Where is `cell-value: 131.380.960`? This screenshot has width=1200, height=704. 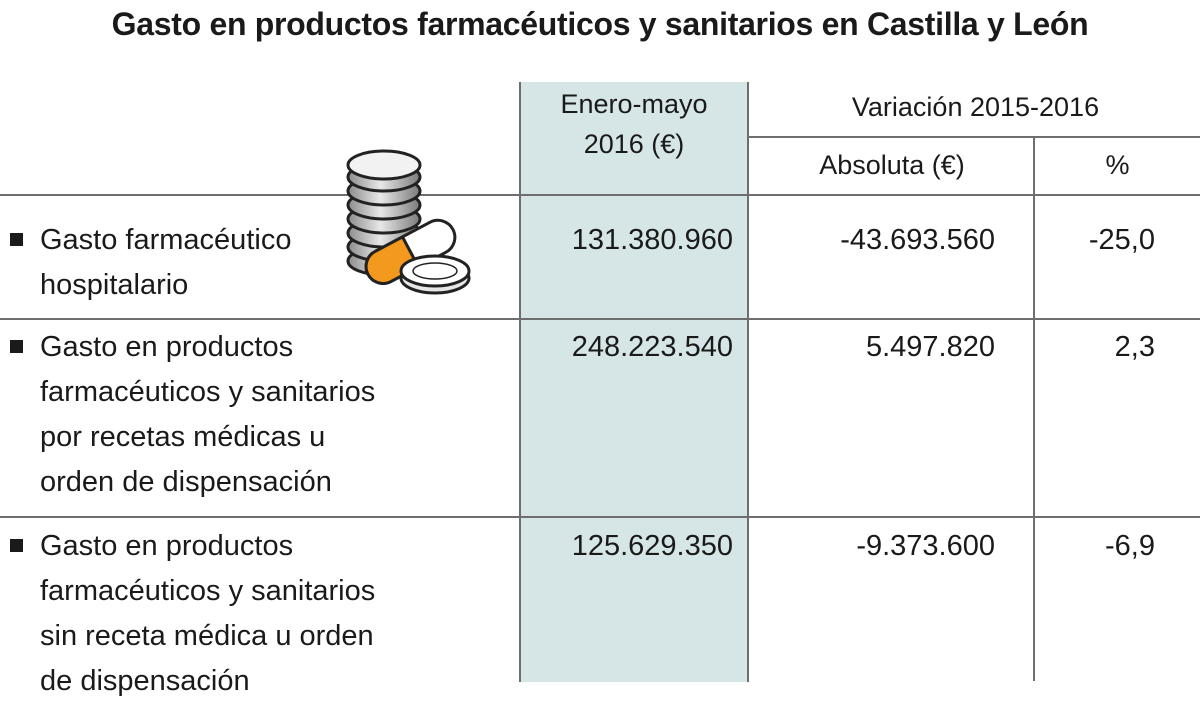 cell-value: 131.380.960 is located at coordinates (652, 240).